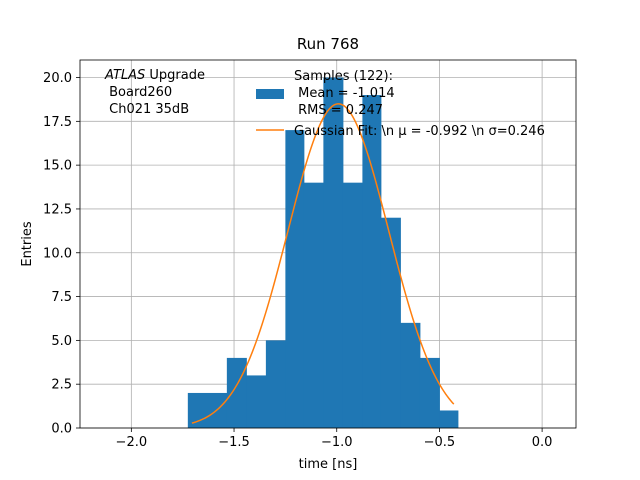 This screenshot has height=480, width=640. Describe the element at coordinates (138, 92) in the screenshot. I see `annotation-line-2: Board260` at that location.